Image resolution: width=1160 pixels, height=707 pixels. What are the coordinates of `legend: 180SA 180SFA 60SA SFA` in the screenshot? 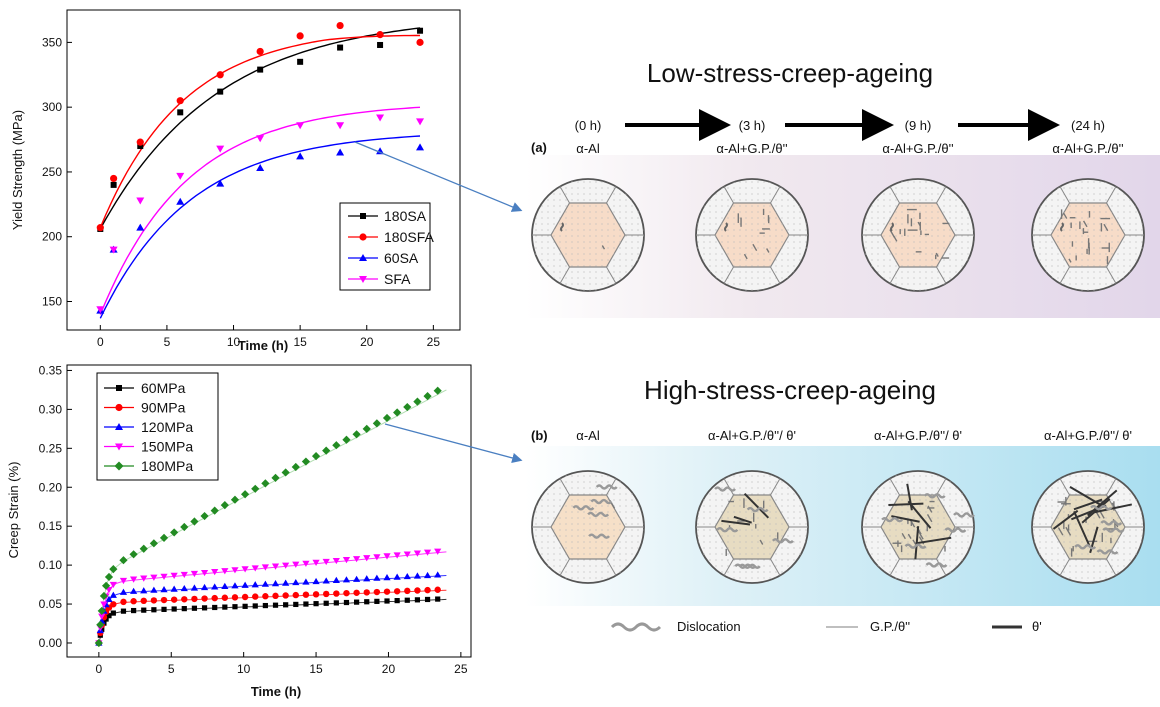 It's located at (386, 246).